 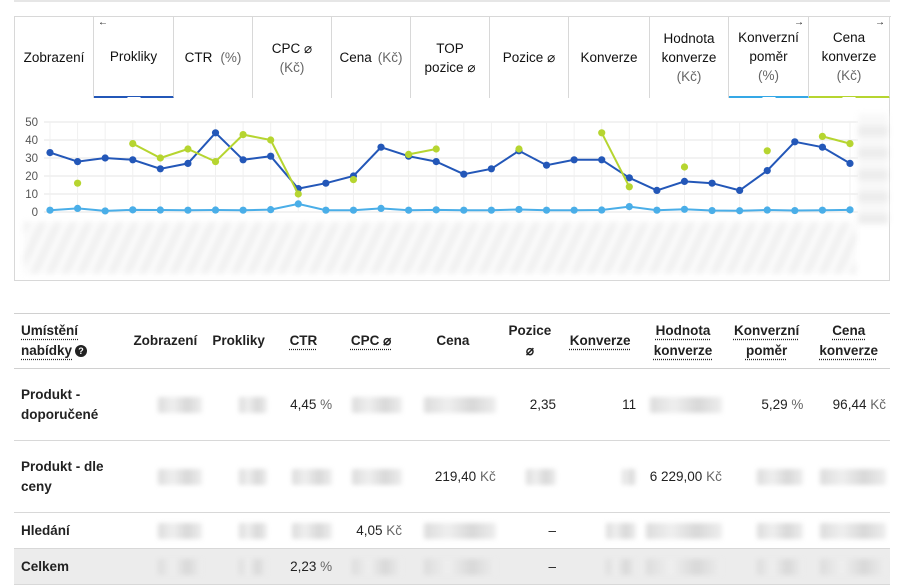 I want to click on tab-hodnota-konverze: Hodnota konverze (Kč), so click(x=689, y=58).